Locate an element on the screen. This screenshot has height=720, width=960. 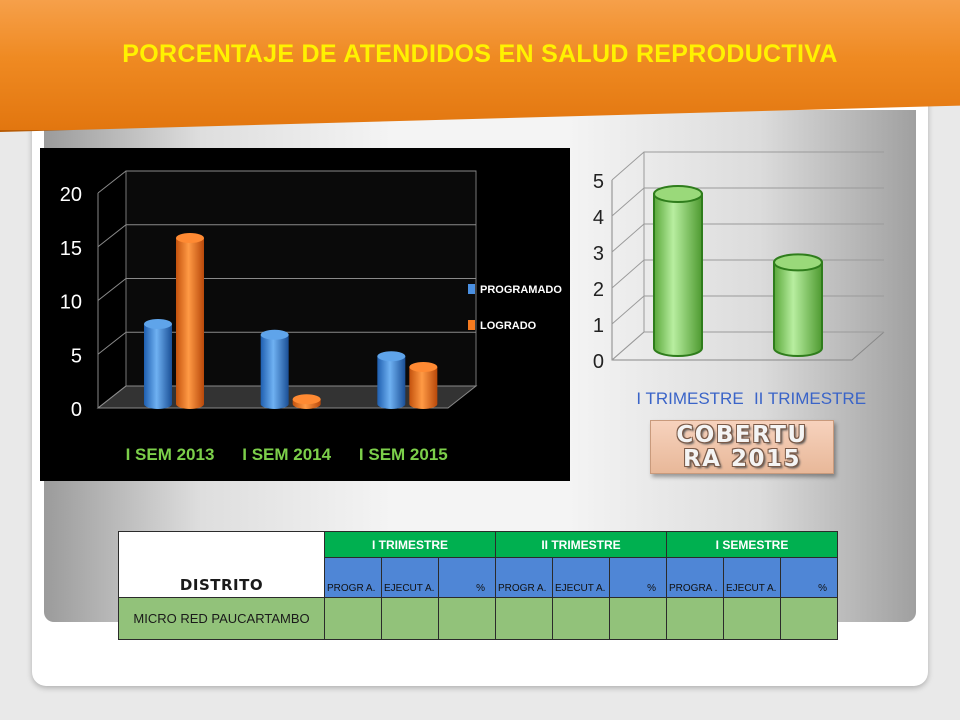
row-name-cell: MICRO RED PAUCARTAMBO is located at coordinates (221, 618).